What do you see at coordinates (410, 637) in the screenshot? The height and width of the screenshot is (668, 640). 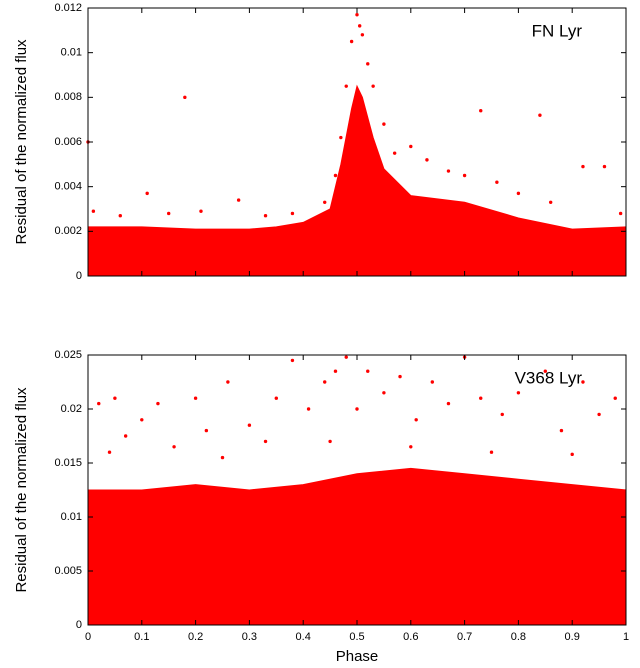 I see `x-tick-label: 0.6` at bounding box center [410, 637].